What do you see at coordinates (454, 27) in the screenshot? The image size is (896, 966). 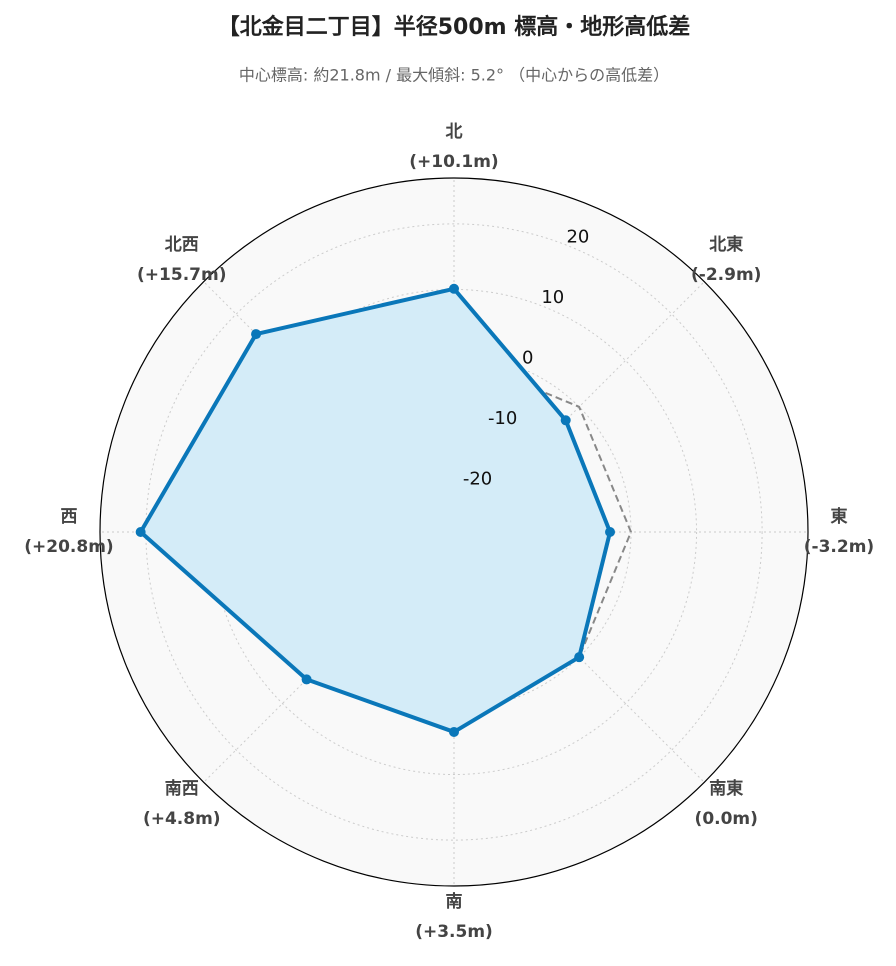 I see `chart-title: 【北金目二丁目】半径500m 標高・地形高低差` at bounding box center [454, 27].